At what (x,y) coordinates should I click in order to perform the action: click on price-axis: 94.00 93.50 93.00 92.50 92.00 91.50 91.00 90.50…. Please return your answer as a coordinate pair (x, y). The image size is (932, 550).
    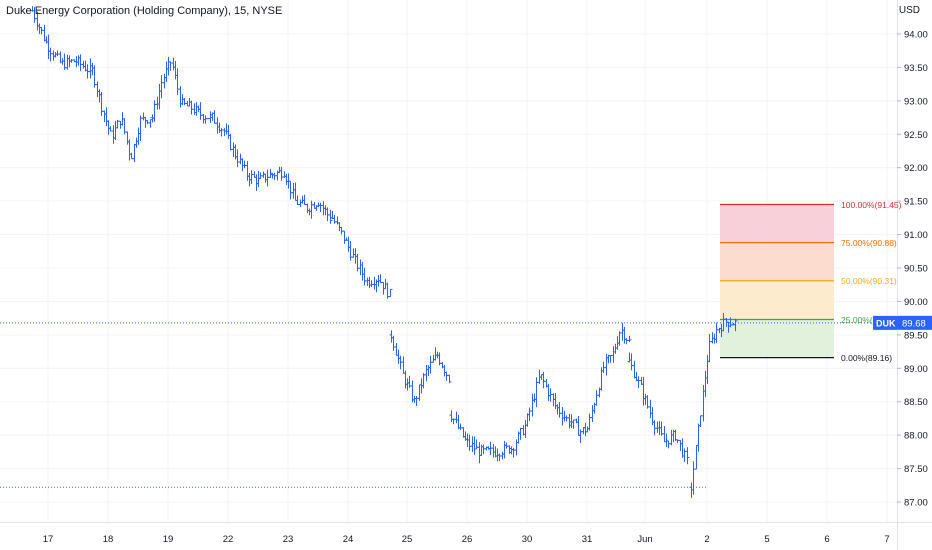
    Looking at the image, I should click on (912, 269).